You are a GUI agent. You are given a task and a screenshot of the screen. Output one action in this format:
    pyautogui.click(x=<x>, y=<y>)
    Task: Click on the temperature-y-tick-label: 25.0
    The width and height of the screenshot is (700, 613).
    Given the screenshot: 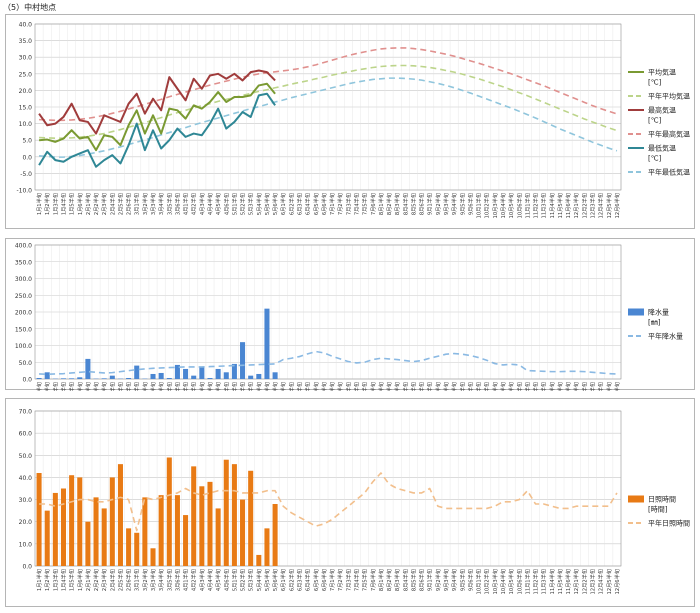 What is the action you would take?
    pyautogui.click(x=26, y=74)
    